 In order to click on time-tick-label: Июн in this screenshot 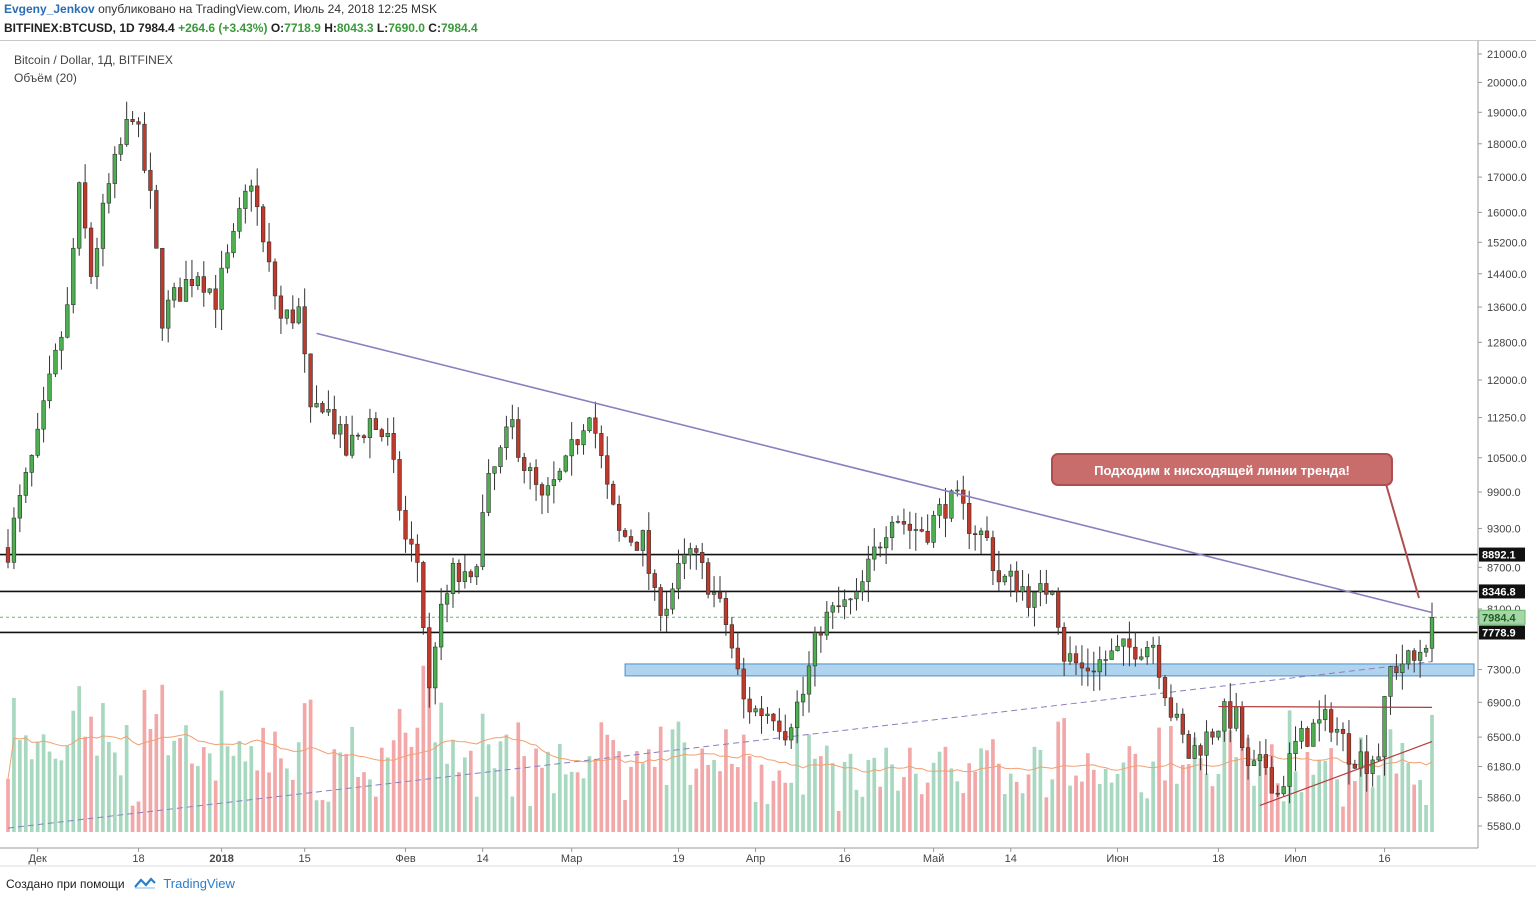, I will do `click(1117, 859)`.